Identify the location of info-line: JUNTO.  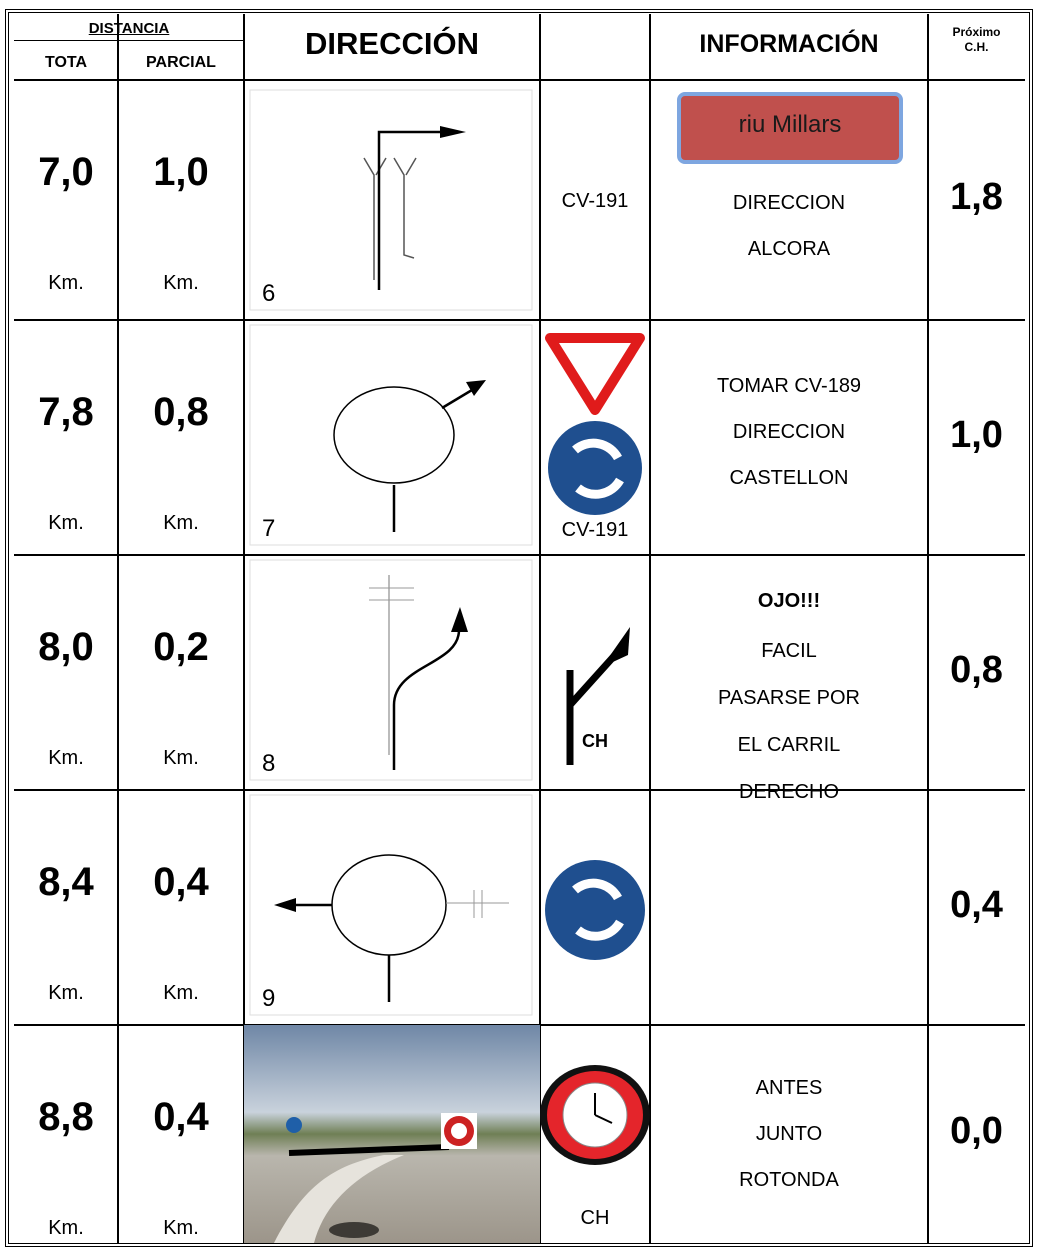
(789, 1134).